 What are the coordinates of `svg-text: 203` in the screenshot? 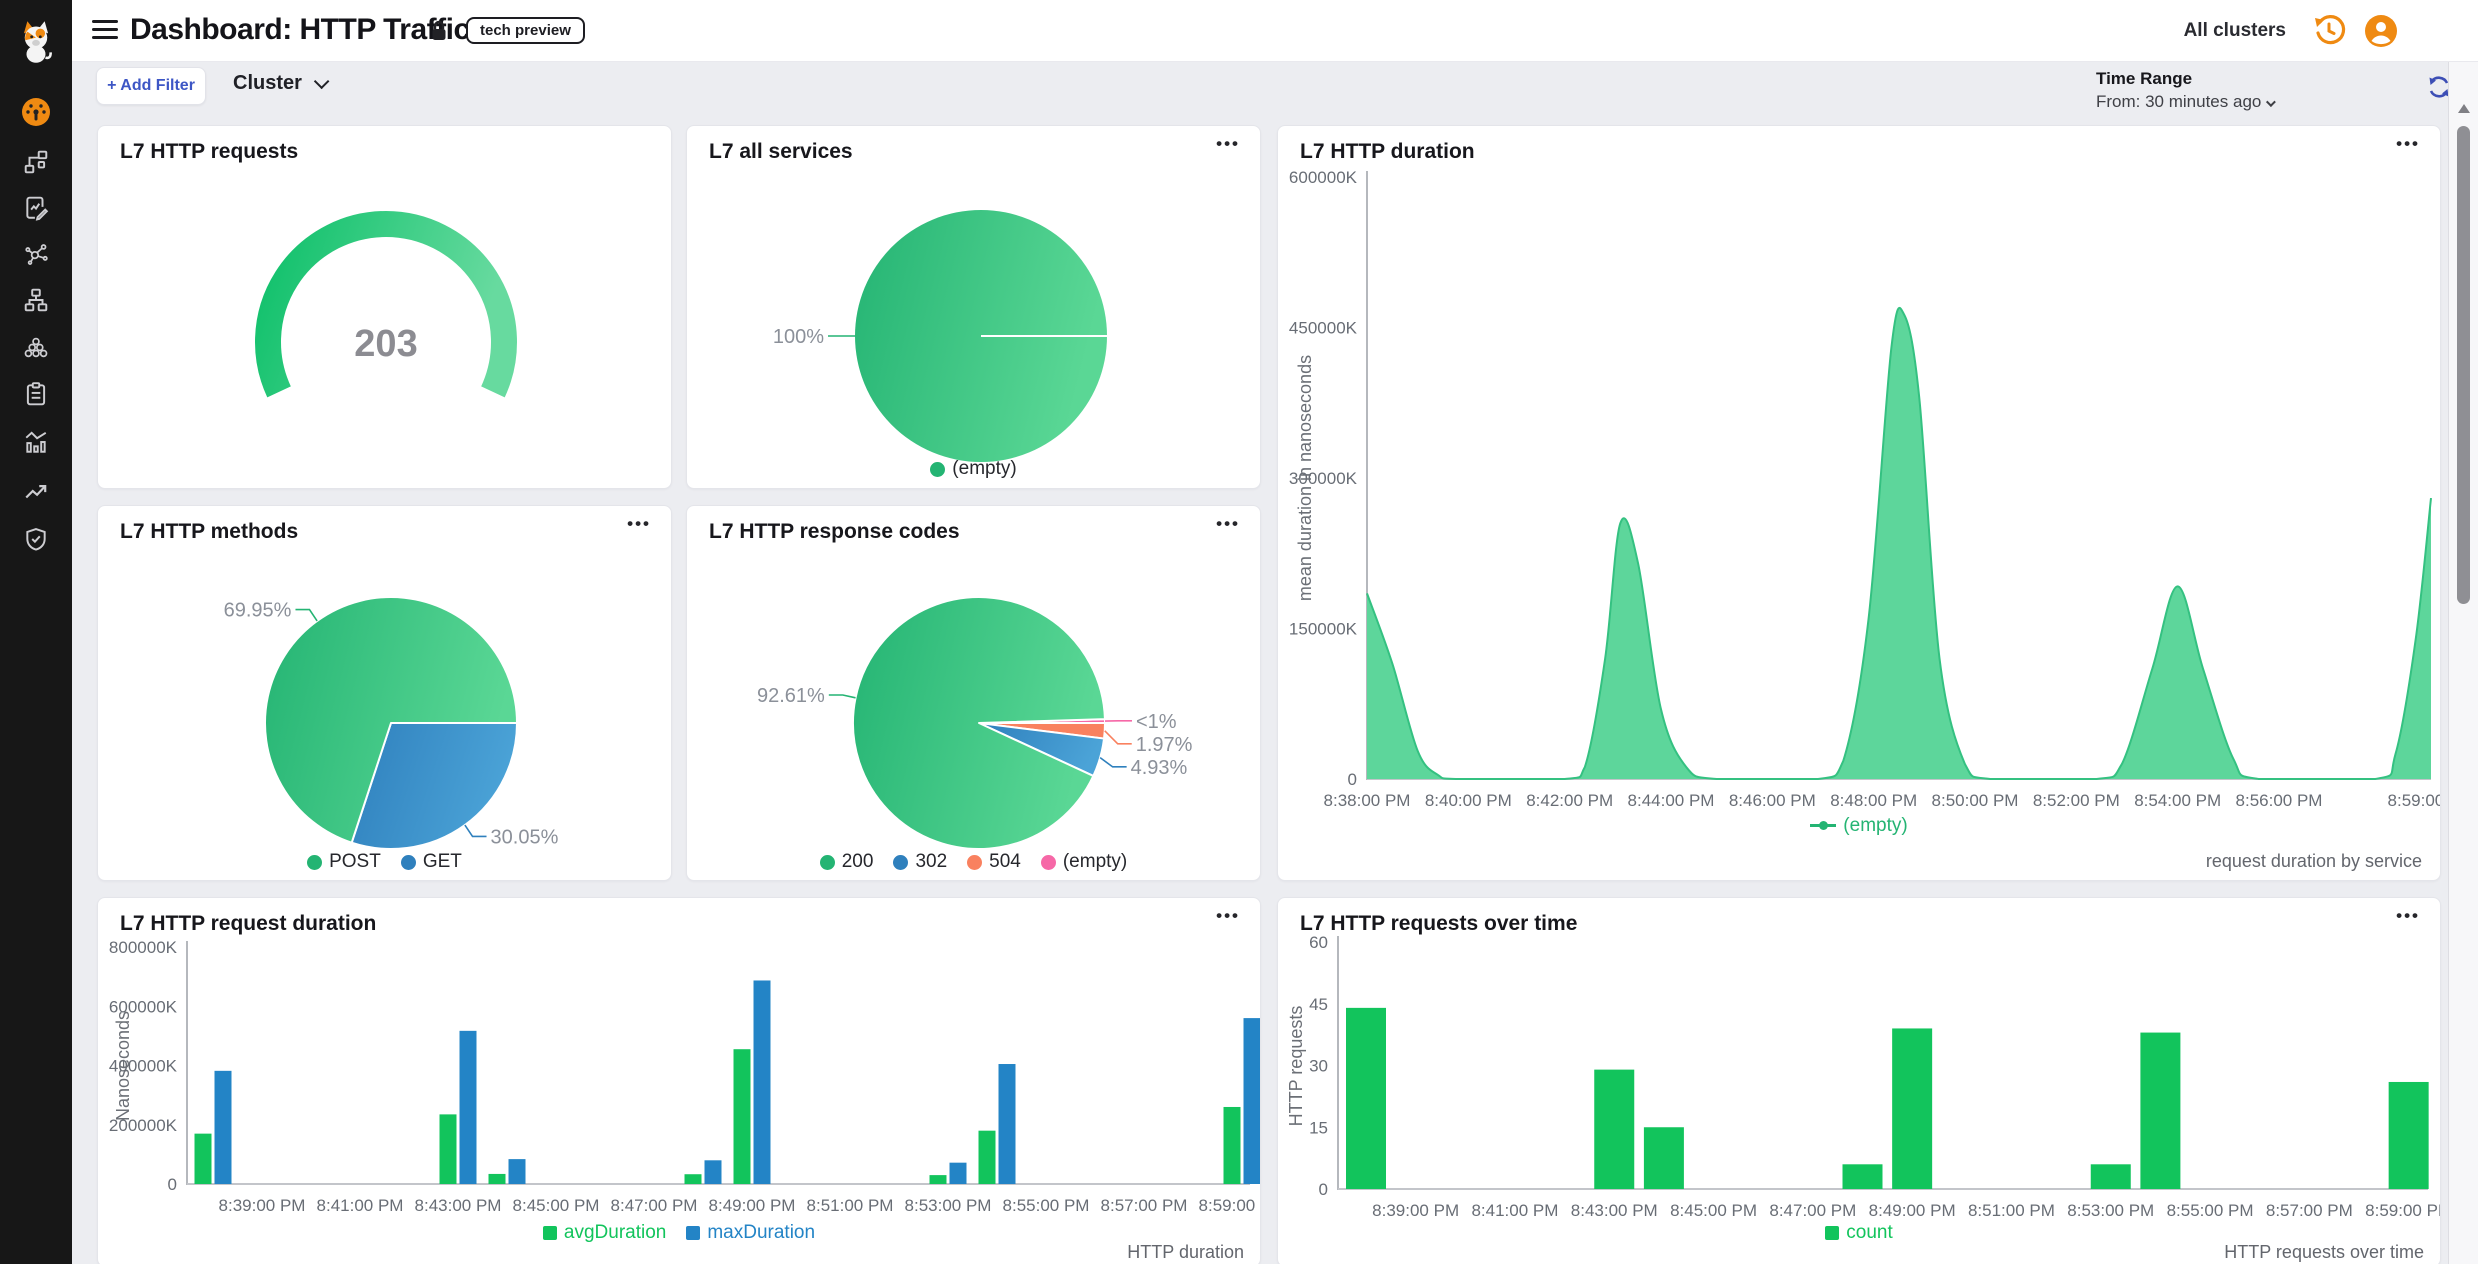 It's located at (385, 344).